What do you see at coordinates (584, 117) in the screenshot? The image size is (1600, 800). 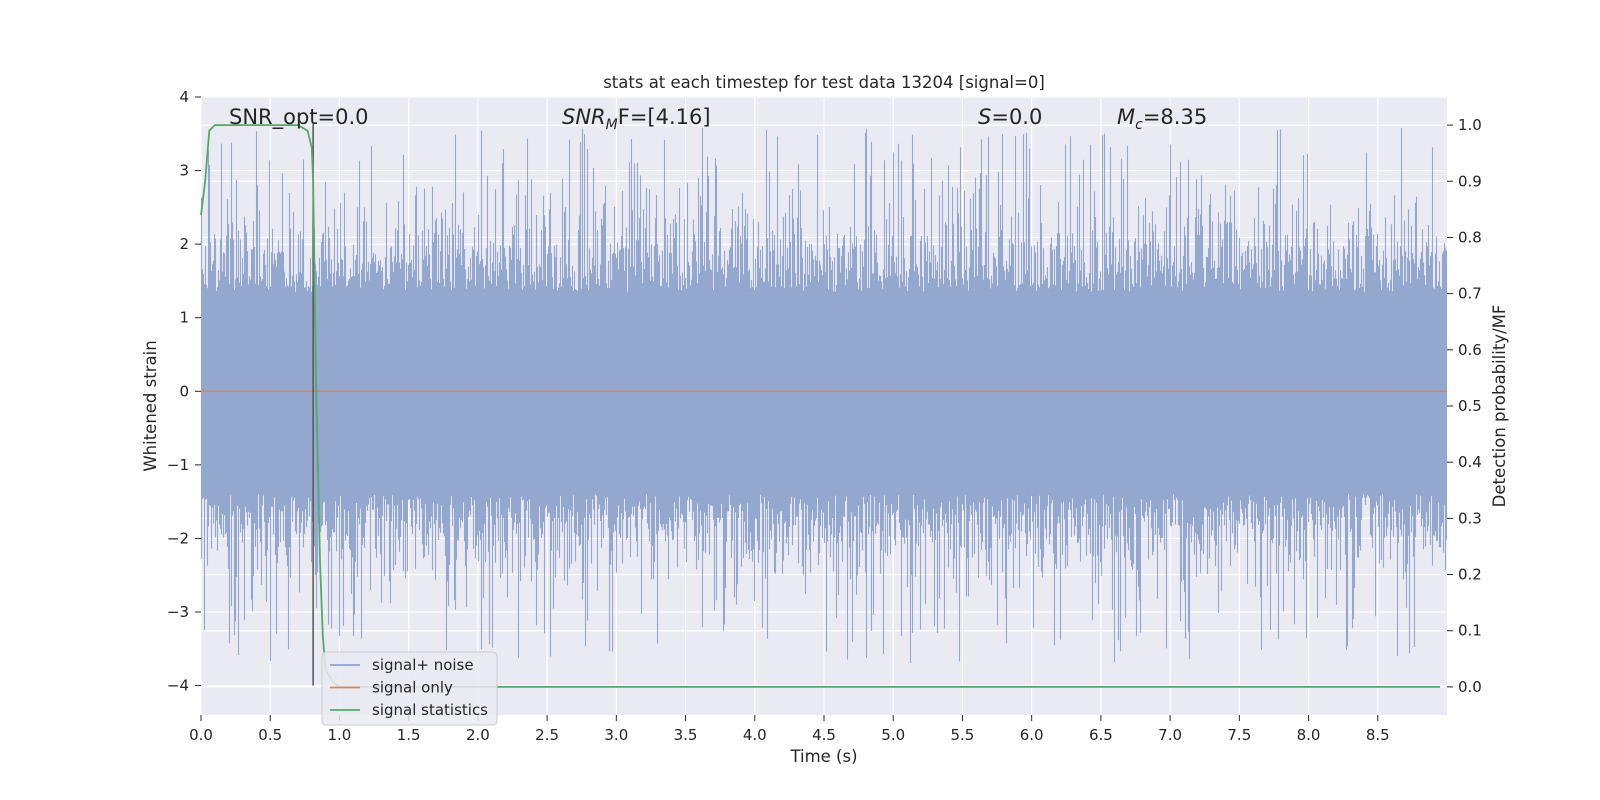 I see `annotation-snr-mf-main: SNR` at bounding box center [584, 117].